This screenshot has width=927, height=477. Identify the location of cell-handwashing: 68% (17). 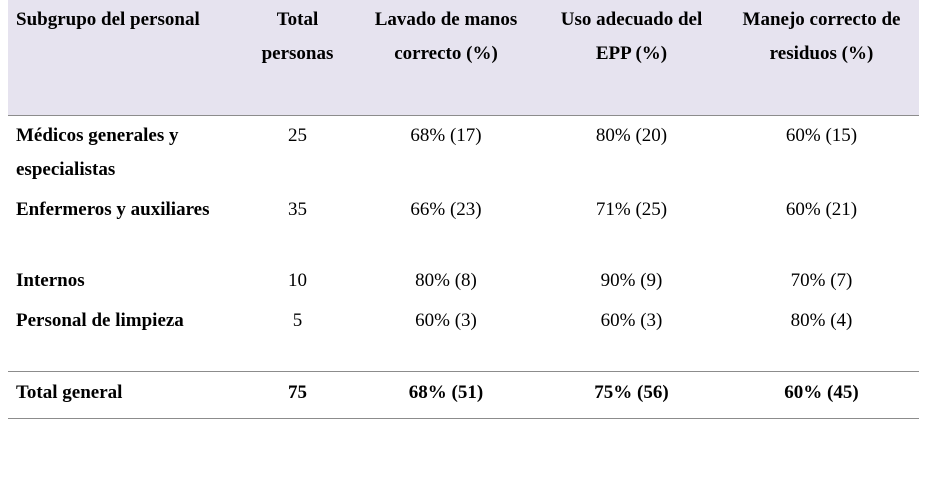
(446, 135).